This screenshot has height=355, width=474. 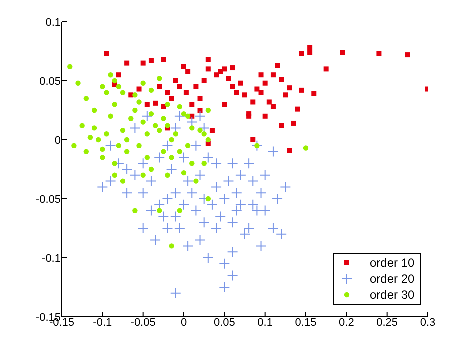 I want to click on y-tick-label: 0.05, so click(x=50, y=82).